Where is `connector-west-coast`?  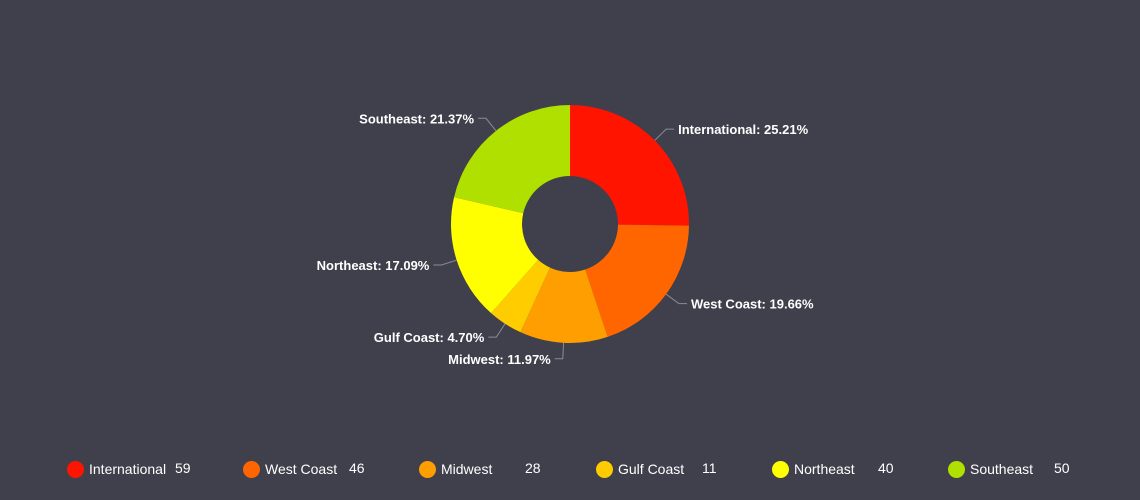
connector-west-coast is located at coordinates (676, 299).